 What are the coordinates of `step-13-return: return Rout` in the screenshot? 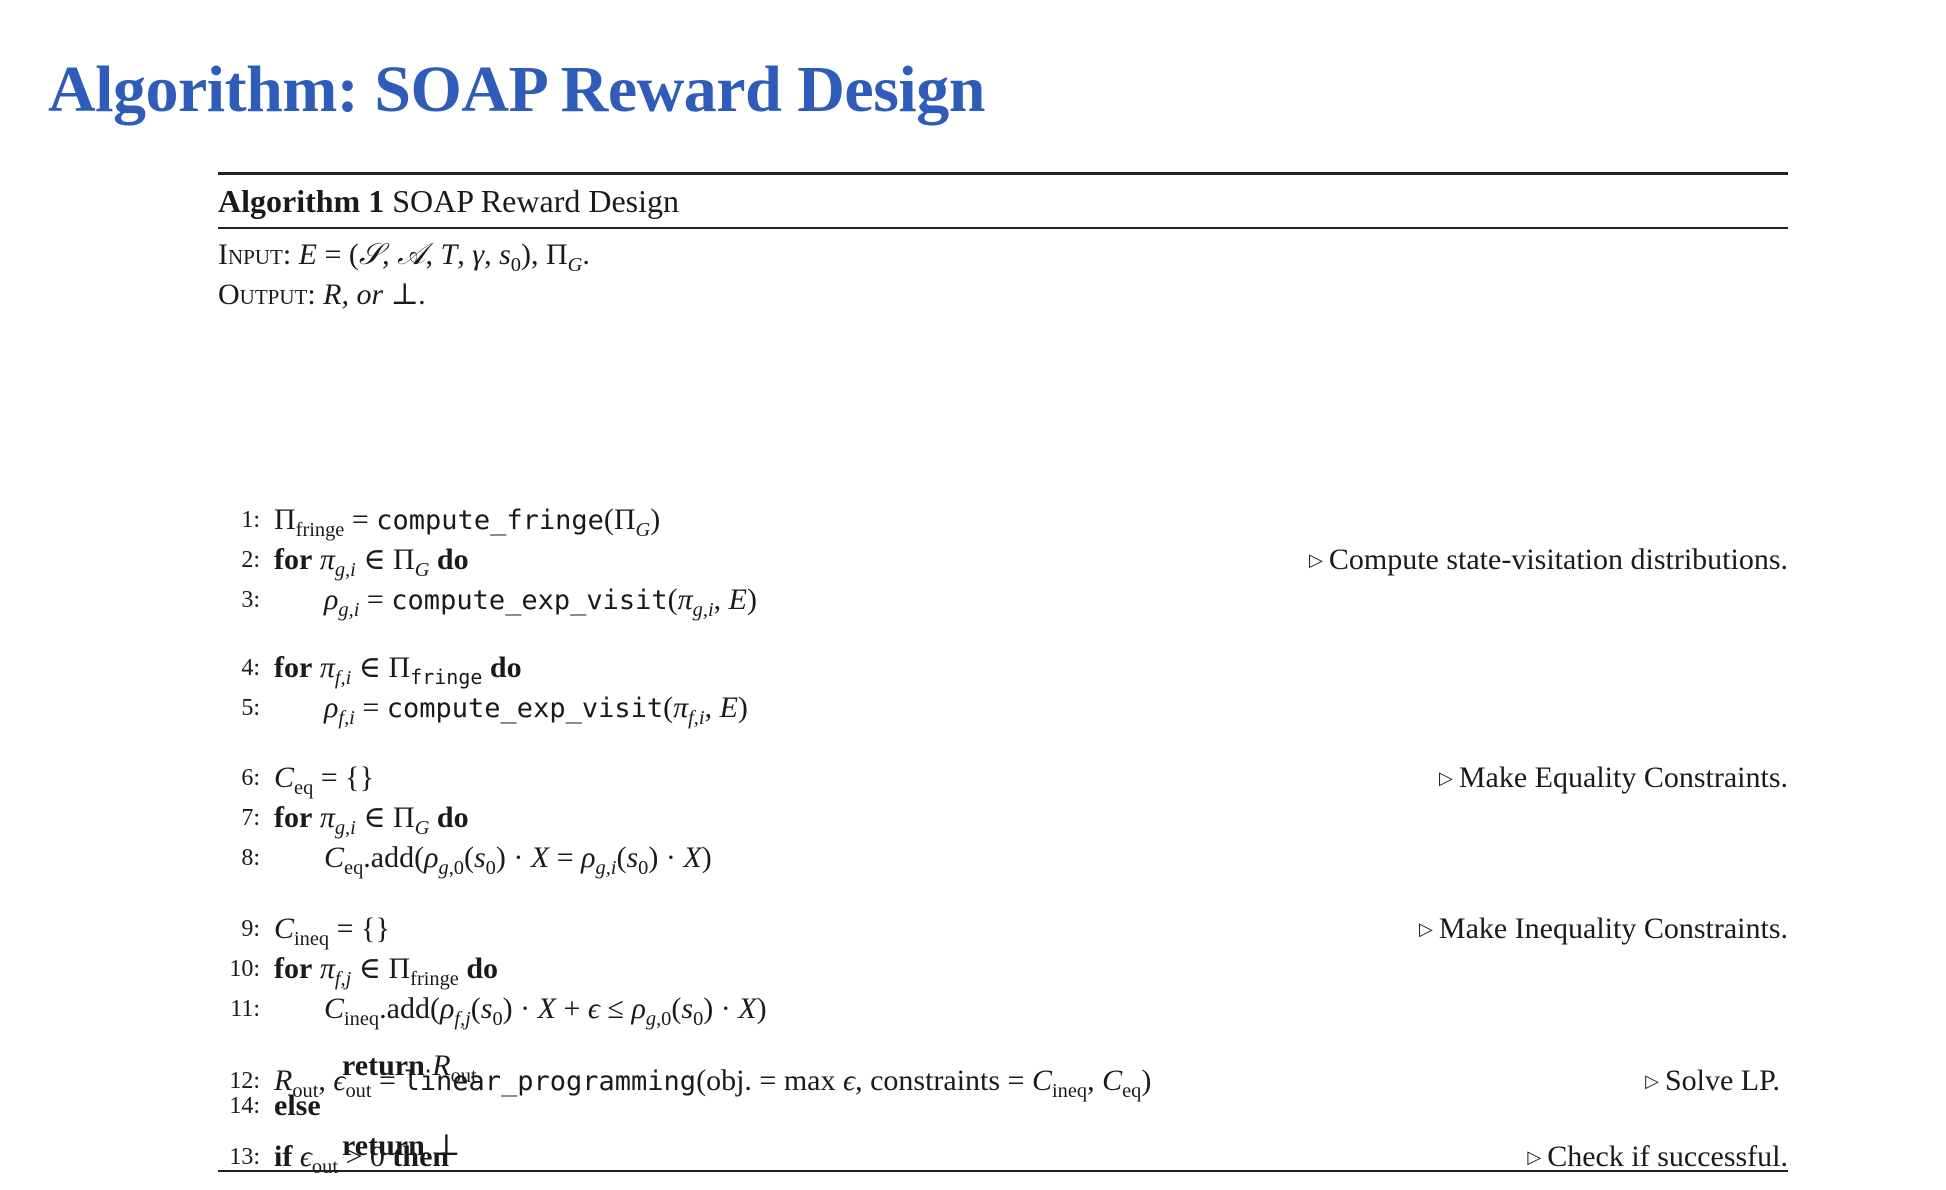 It's located at (409, 1068).